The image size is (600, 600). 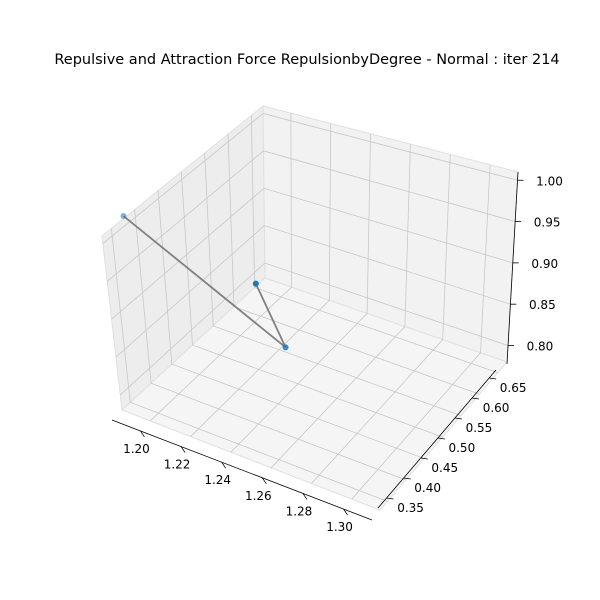 I want to click on y-axis-line, so click(x=437, y=439).